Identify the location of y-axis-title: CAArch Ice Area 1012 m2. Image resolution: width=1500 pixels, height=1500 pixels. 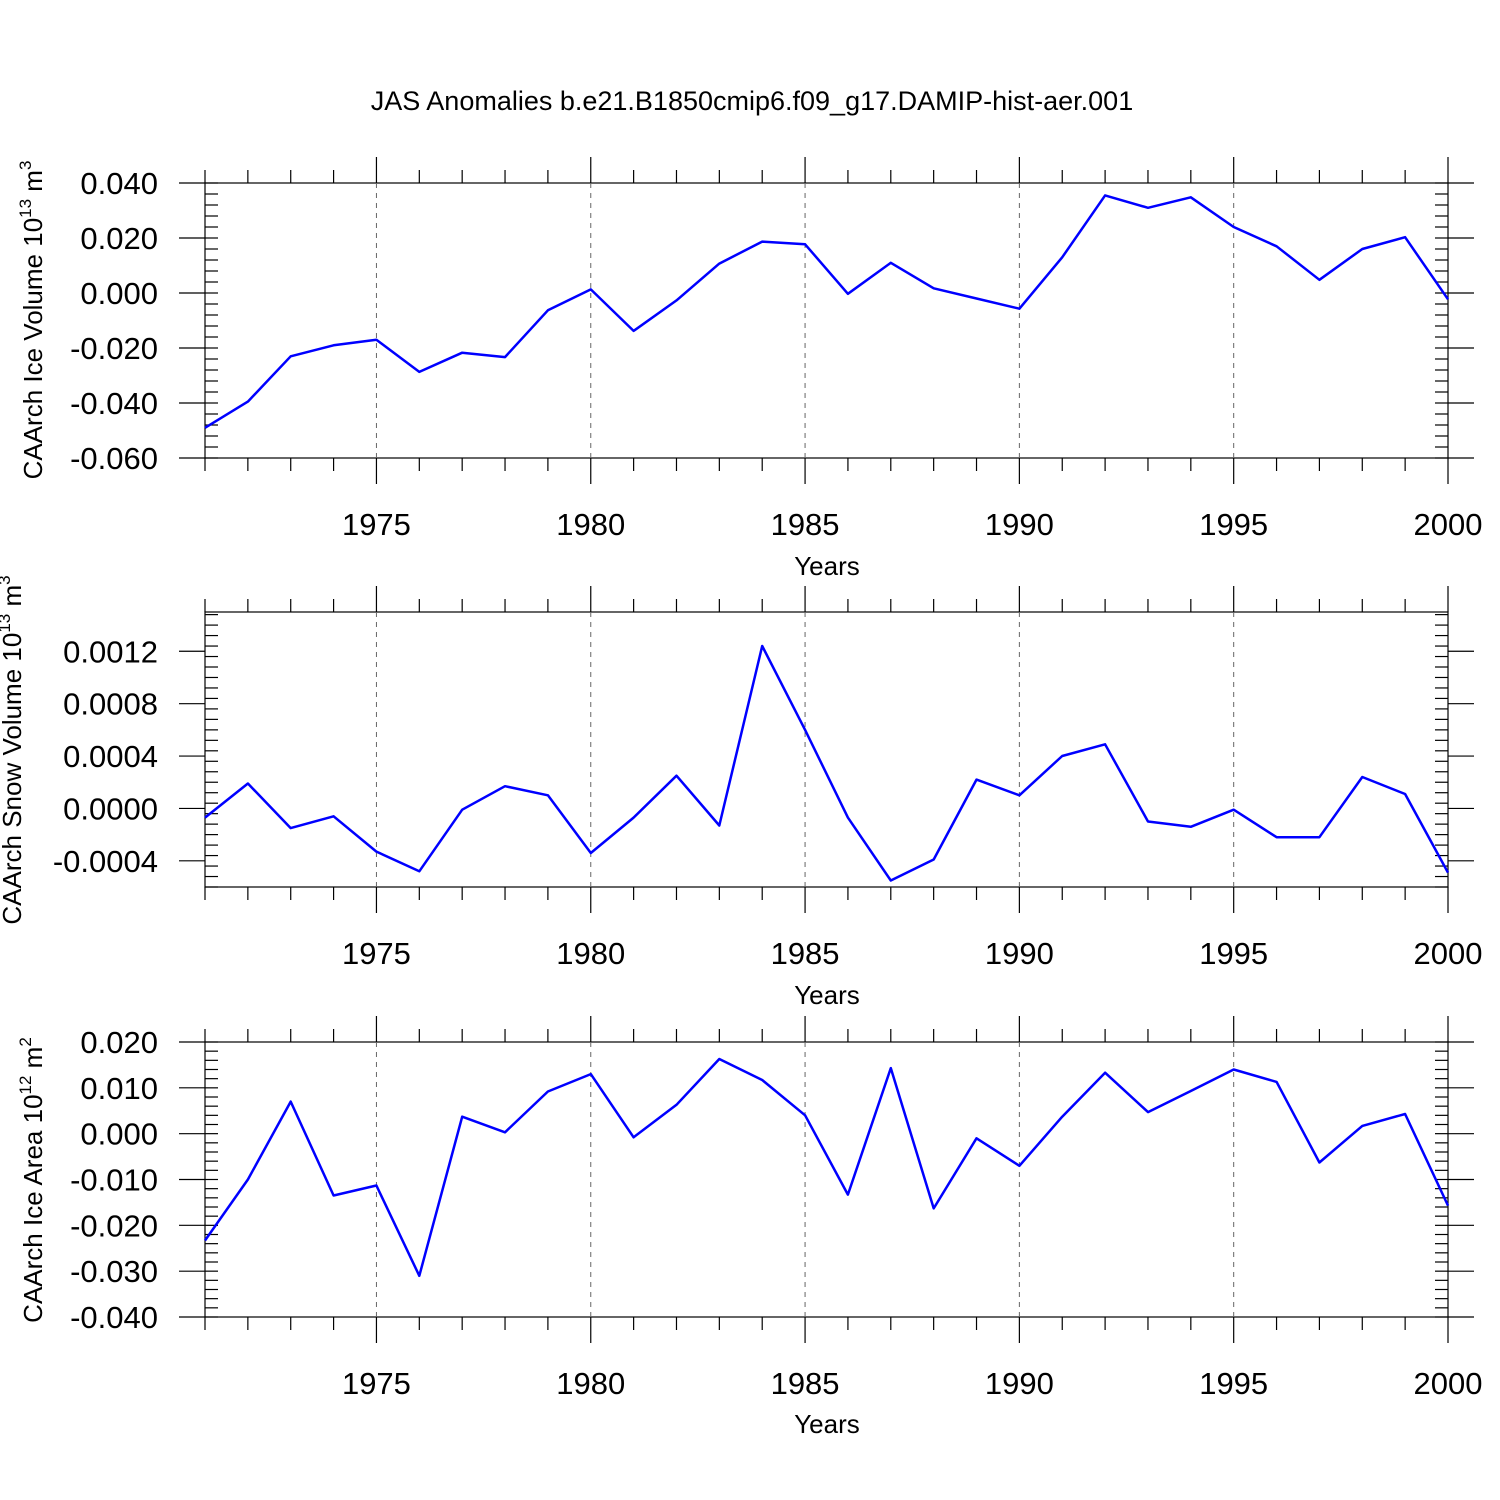
(32, 1180).